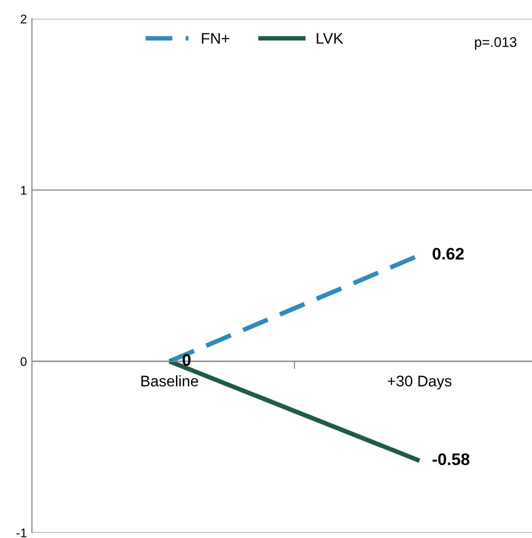 Image resolution: width=532 pixels, height=538 pixels. What do you see at coordinates (495, 43) in the screenshot?
I see `annotation: p=.013` at bounding box center [495, 43].